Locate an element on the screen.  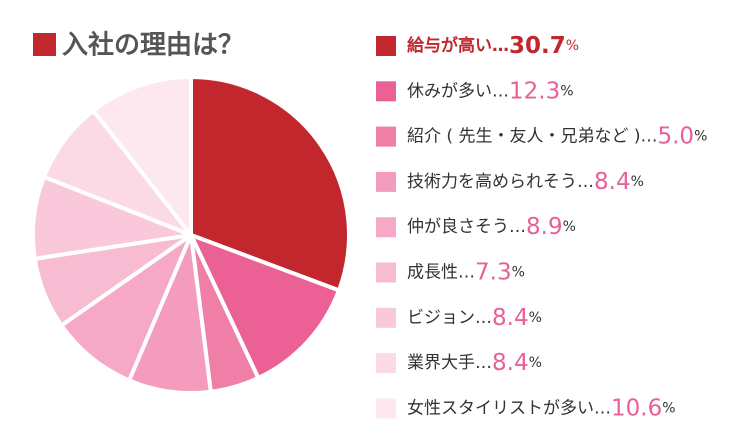
legend-label: 紹介 ( 先生・友人・兄弟など ) is located at coordinates (523, 137).